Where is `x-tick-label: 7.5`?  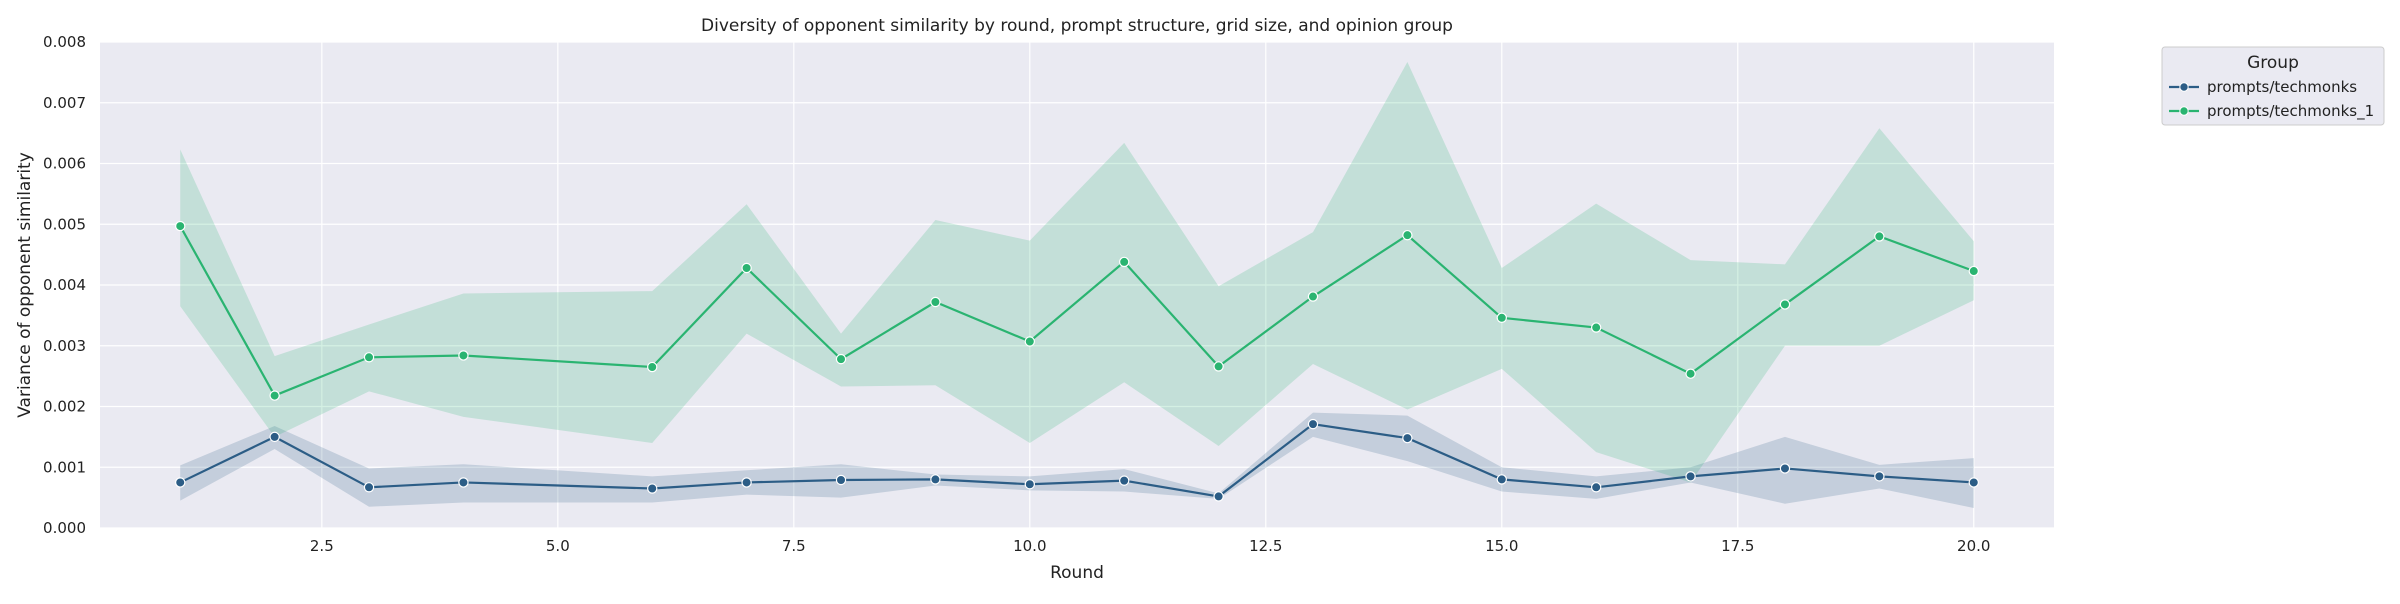
x-tick-label: 7.5 is located at coordinates (794, 546).